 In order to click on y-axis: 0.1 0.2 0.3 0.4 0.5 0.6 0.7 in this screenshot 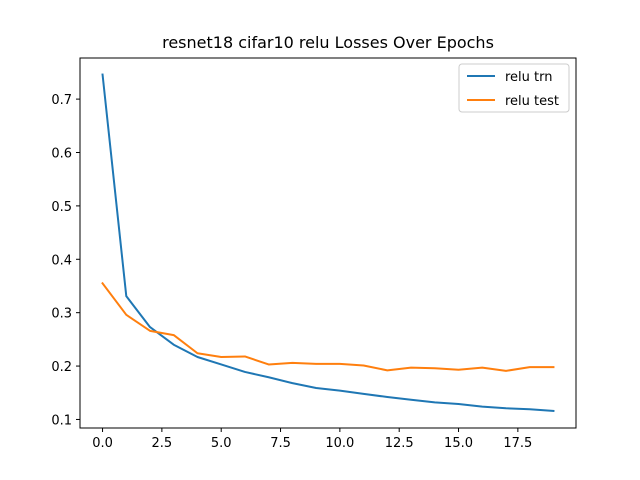, I will do `click(65, 260)`.